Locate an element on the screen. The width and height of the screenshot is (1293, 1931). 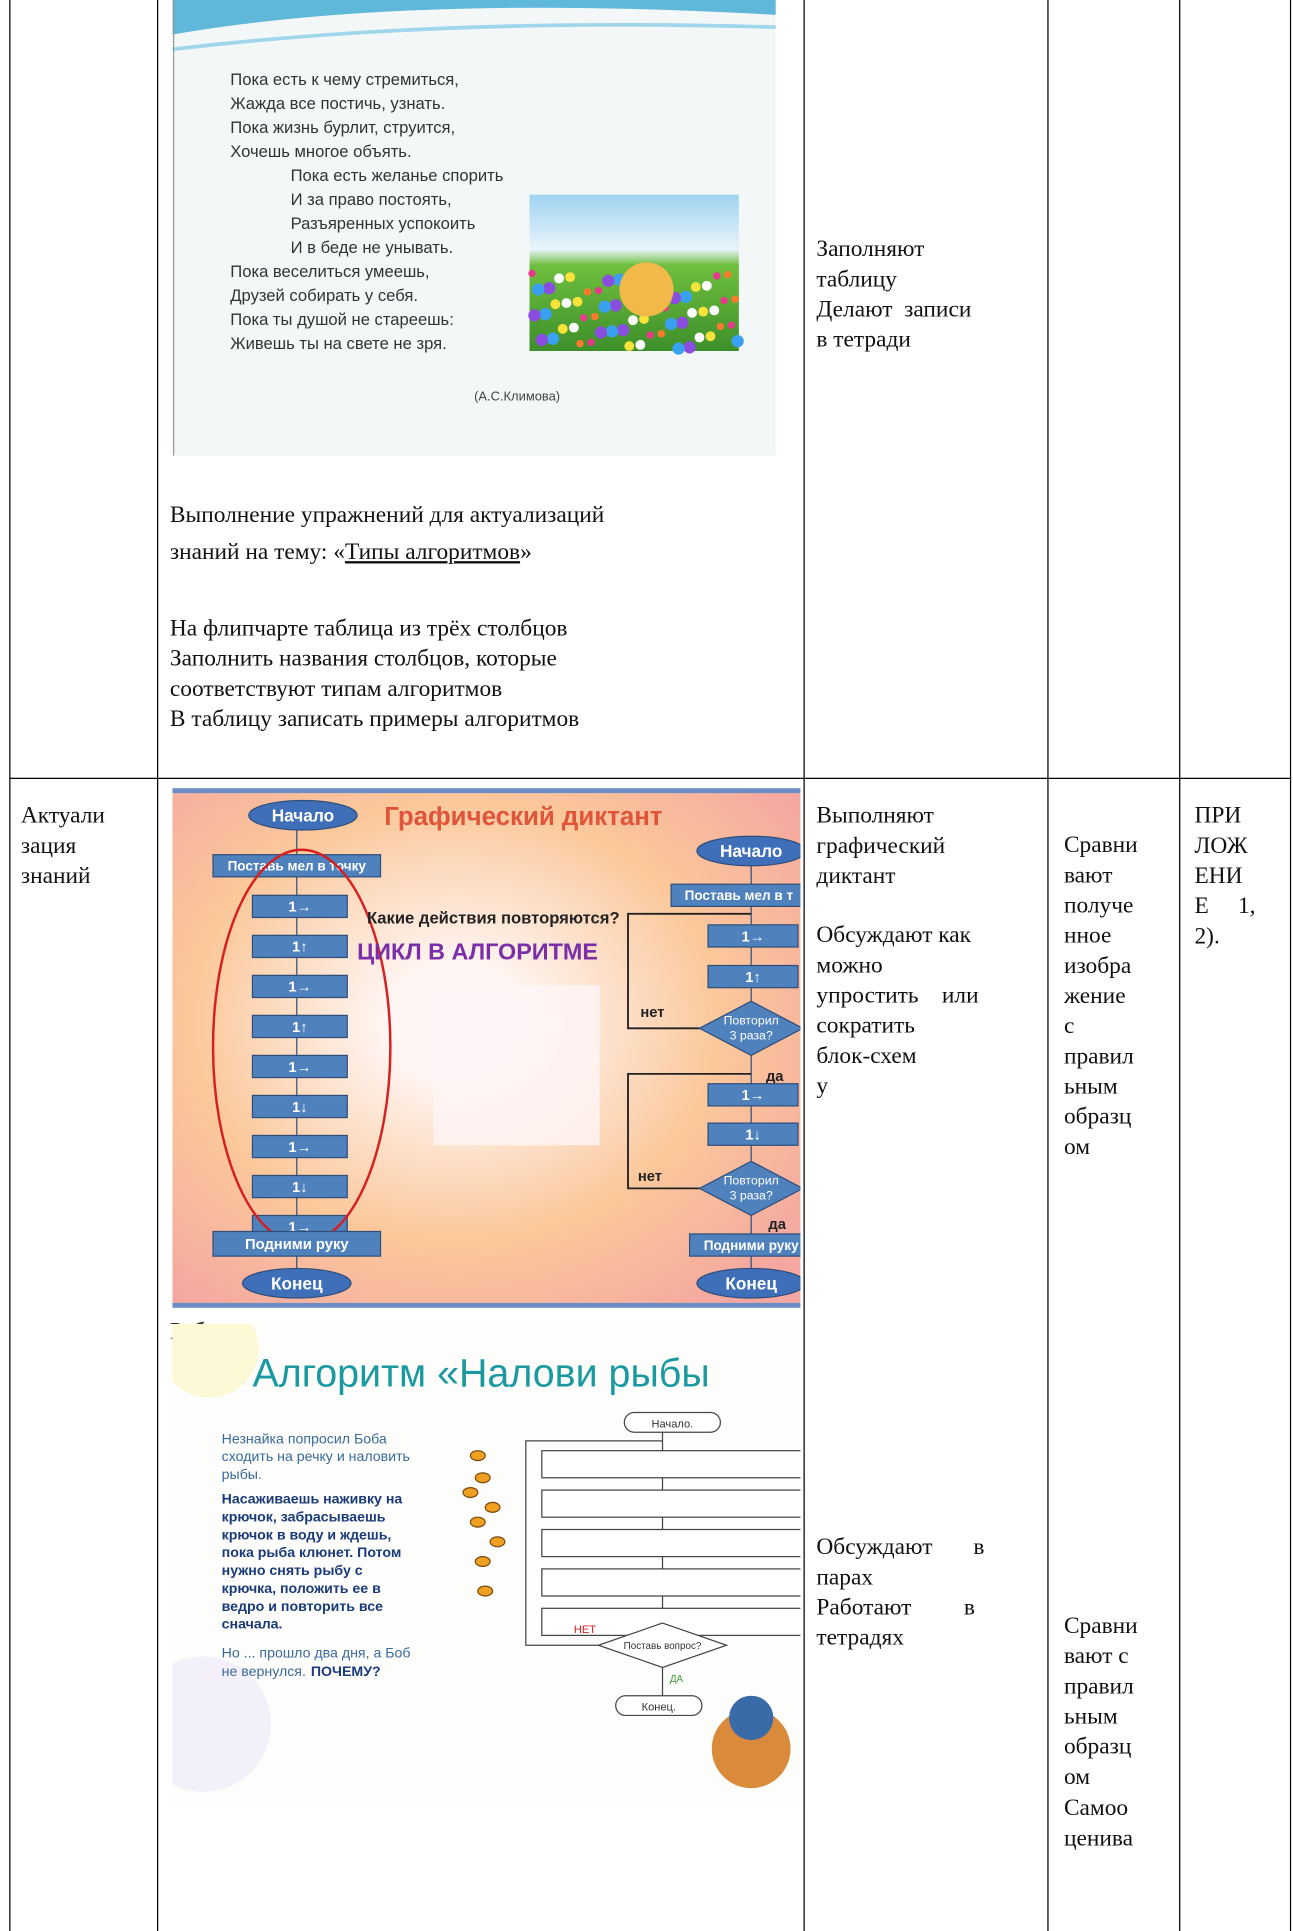
poem-line: Живешь ты на свете не зря. is located at coordinates (338, 343).